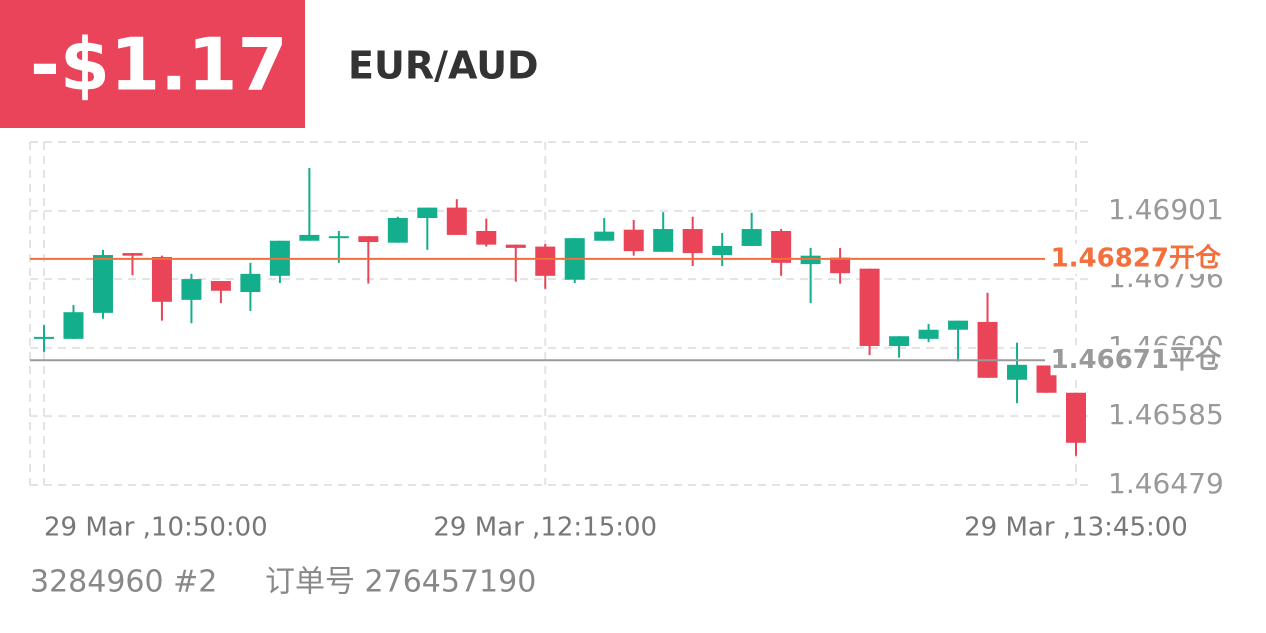 The width and height of the screenshot is (1266, 633). I want to click on x-tick-label: 29 Mar ,10:50:00, so click(156, 528).